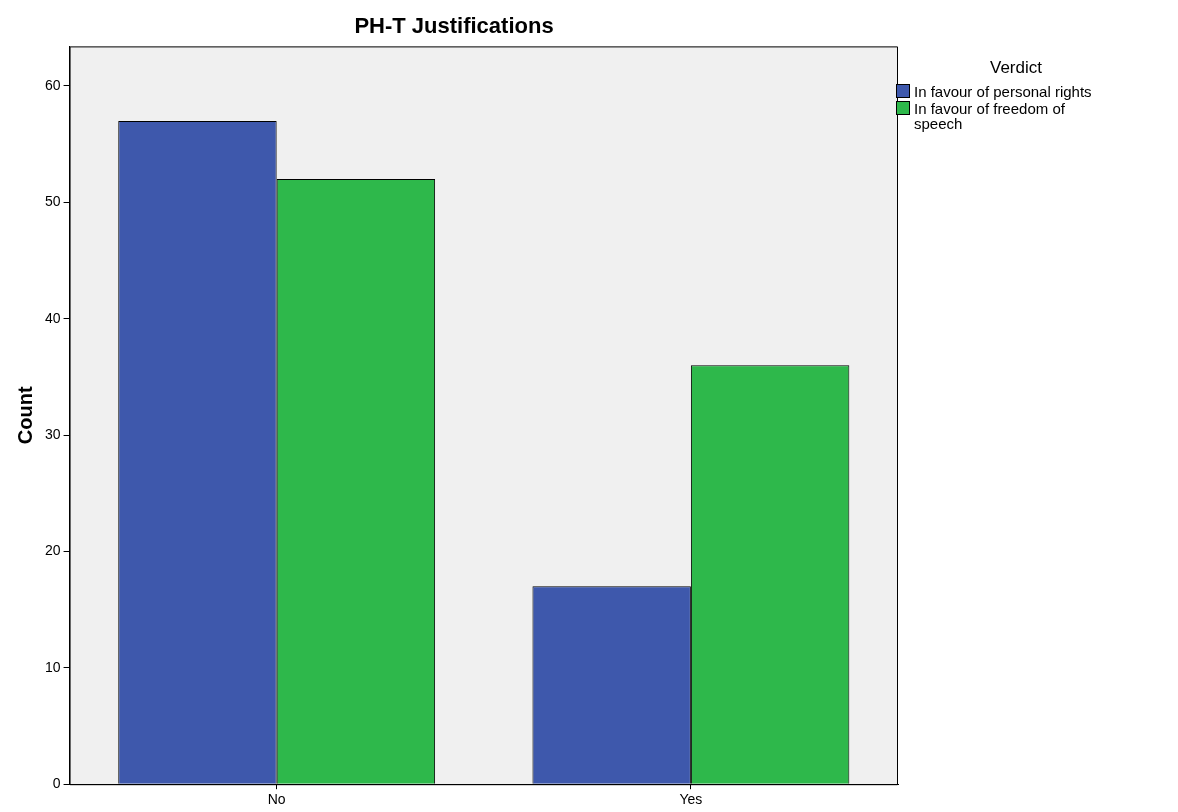  What do you see at coordinates (52, 550) in the screenshot?
I see `y-tick-label: 20` at bounding box center [52, 550].